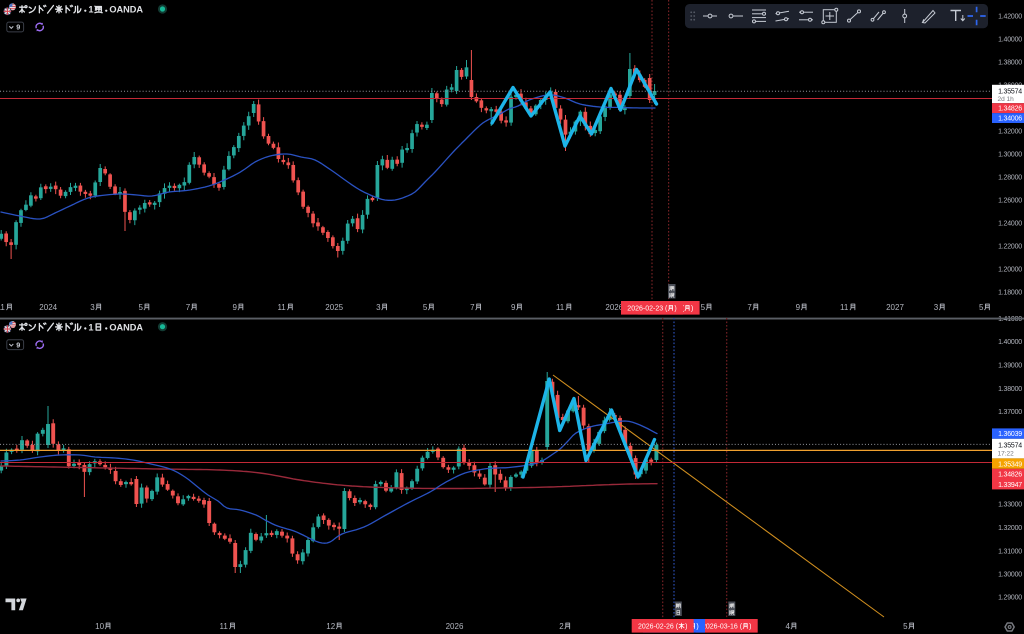 This screenshot has height=634, width=1024. What do you see at coordinates (330, 626) in the screenshot?
I see `svg-text: 12` at bounding box center [330, 626].